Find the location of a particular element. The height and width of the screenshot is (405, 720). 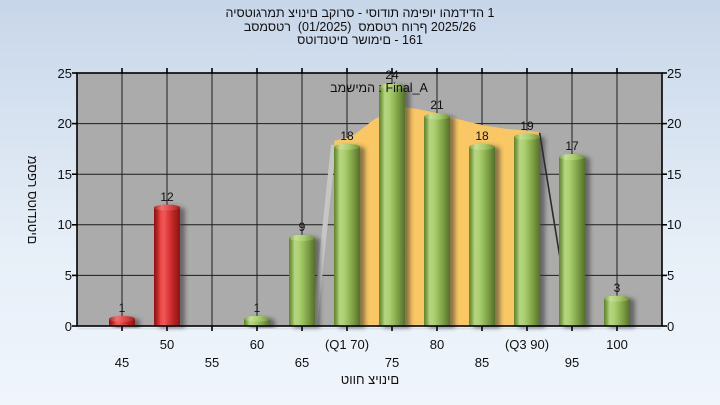

bar-value-label: 24 is located at coordinates (392, 75).